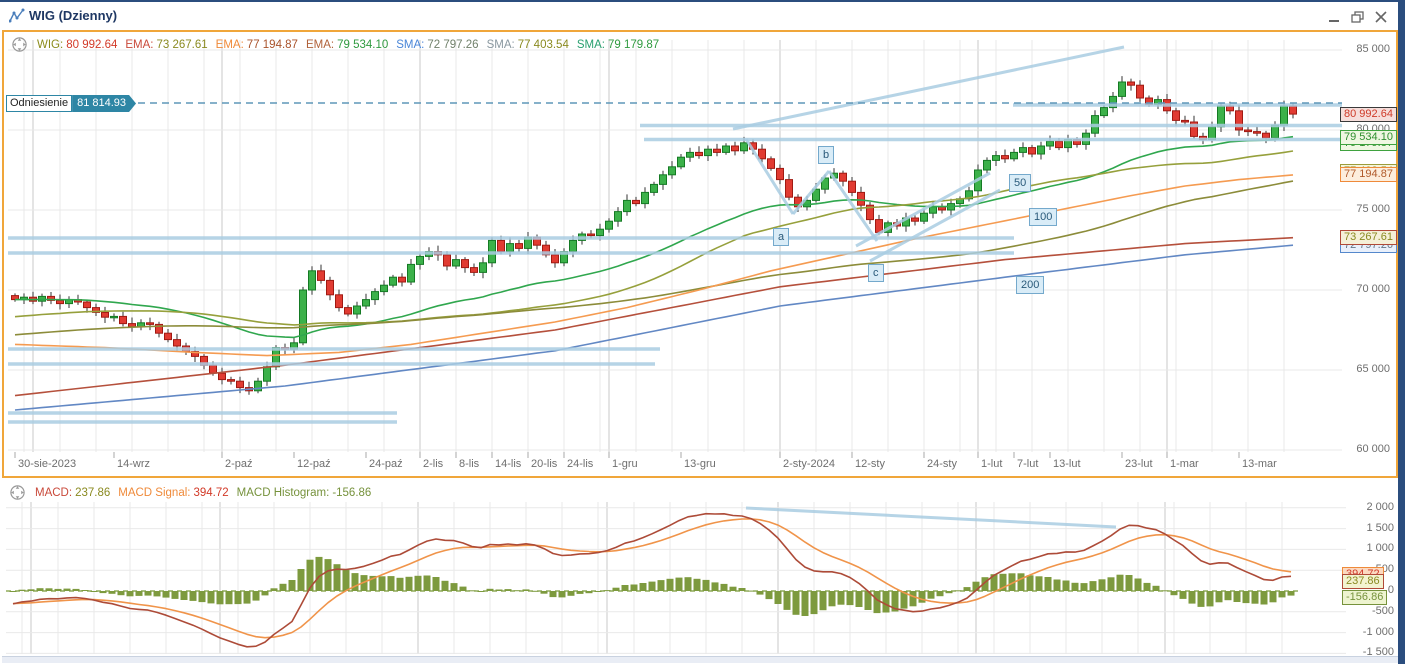  What do you see at coordinates (992, 464) in the screenshot?
I see `x-axis-label: 1-lut` at bounding box center [992, 464].